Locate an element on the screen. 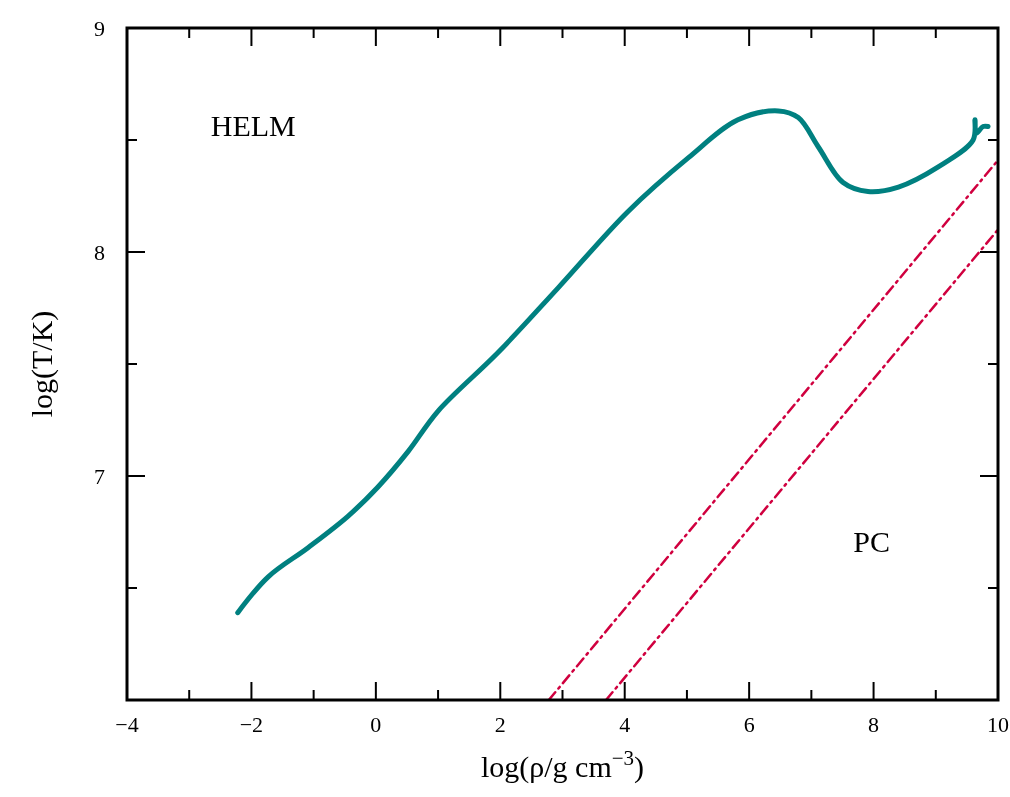 The image size is (1010, 797). x-tick-label: 6 is located at coordinates (749, 724).